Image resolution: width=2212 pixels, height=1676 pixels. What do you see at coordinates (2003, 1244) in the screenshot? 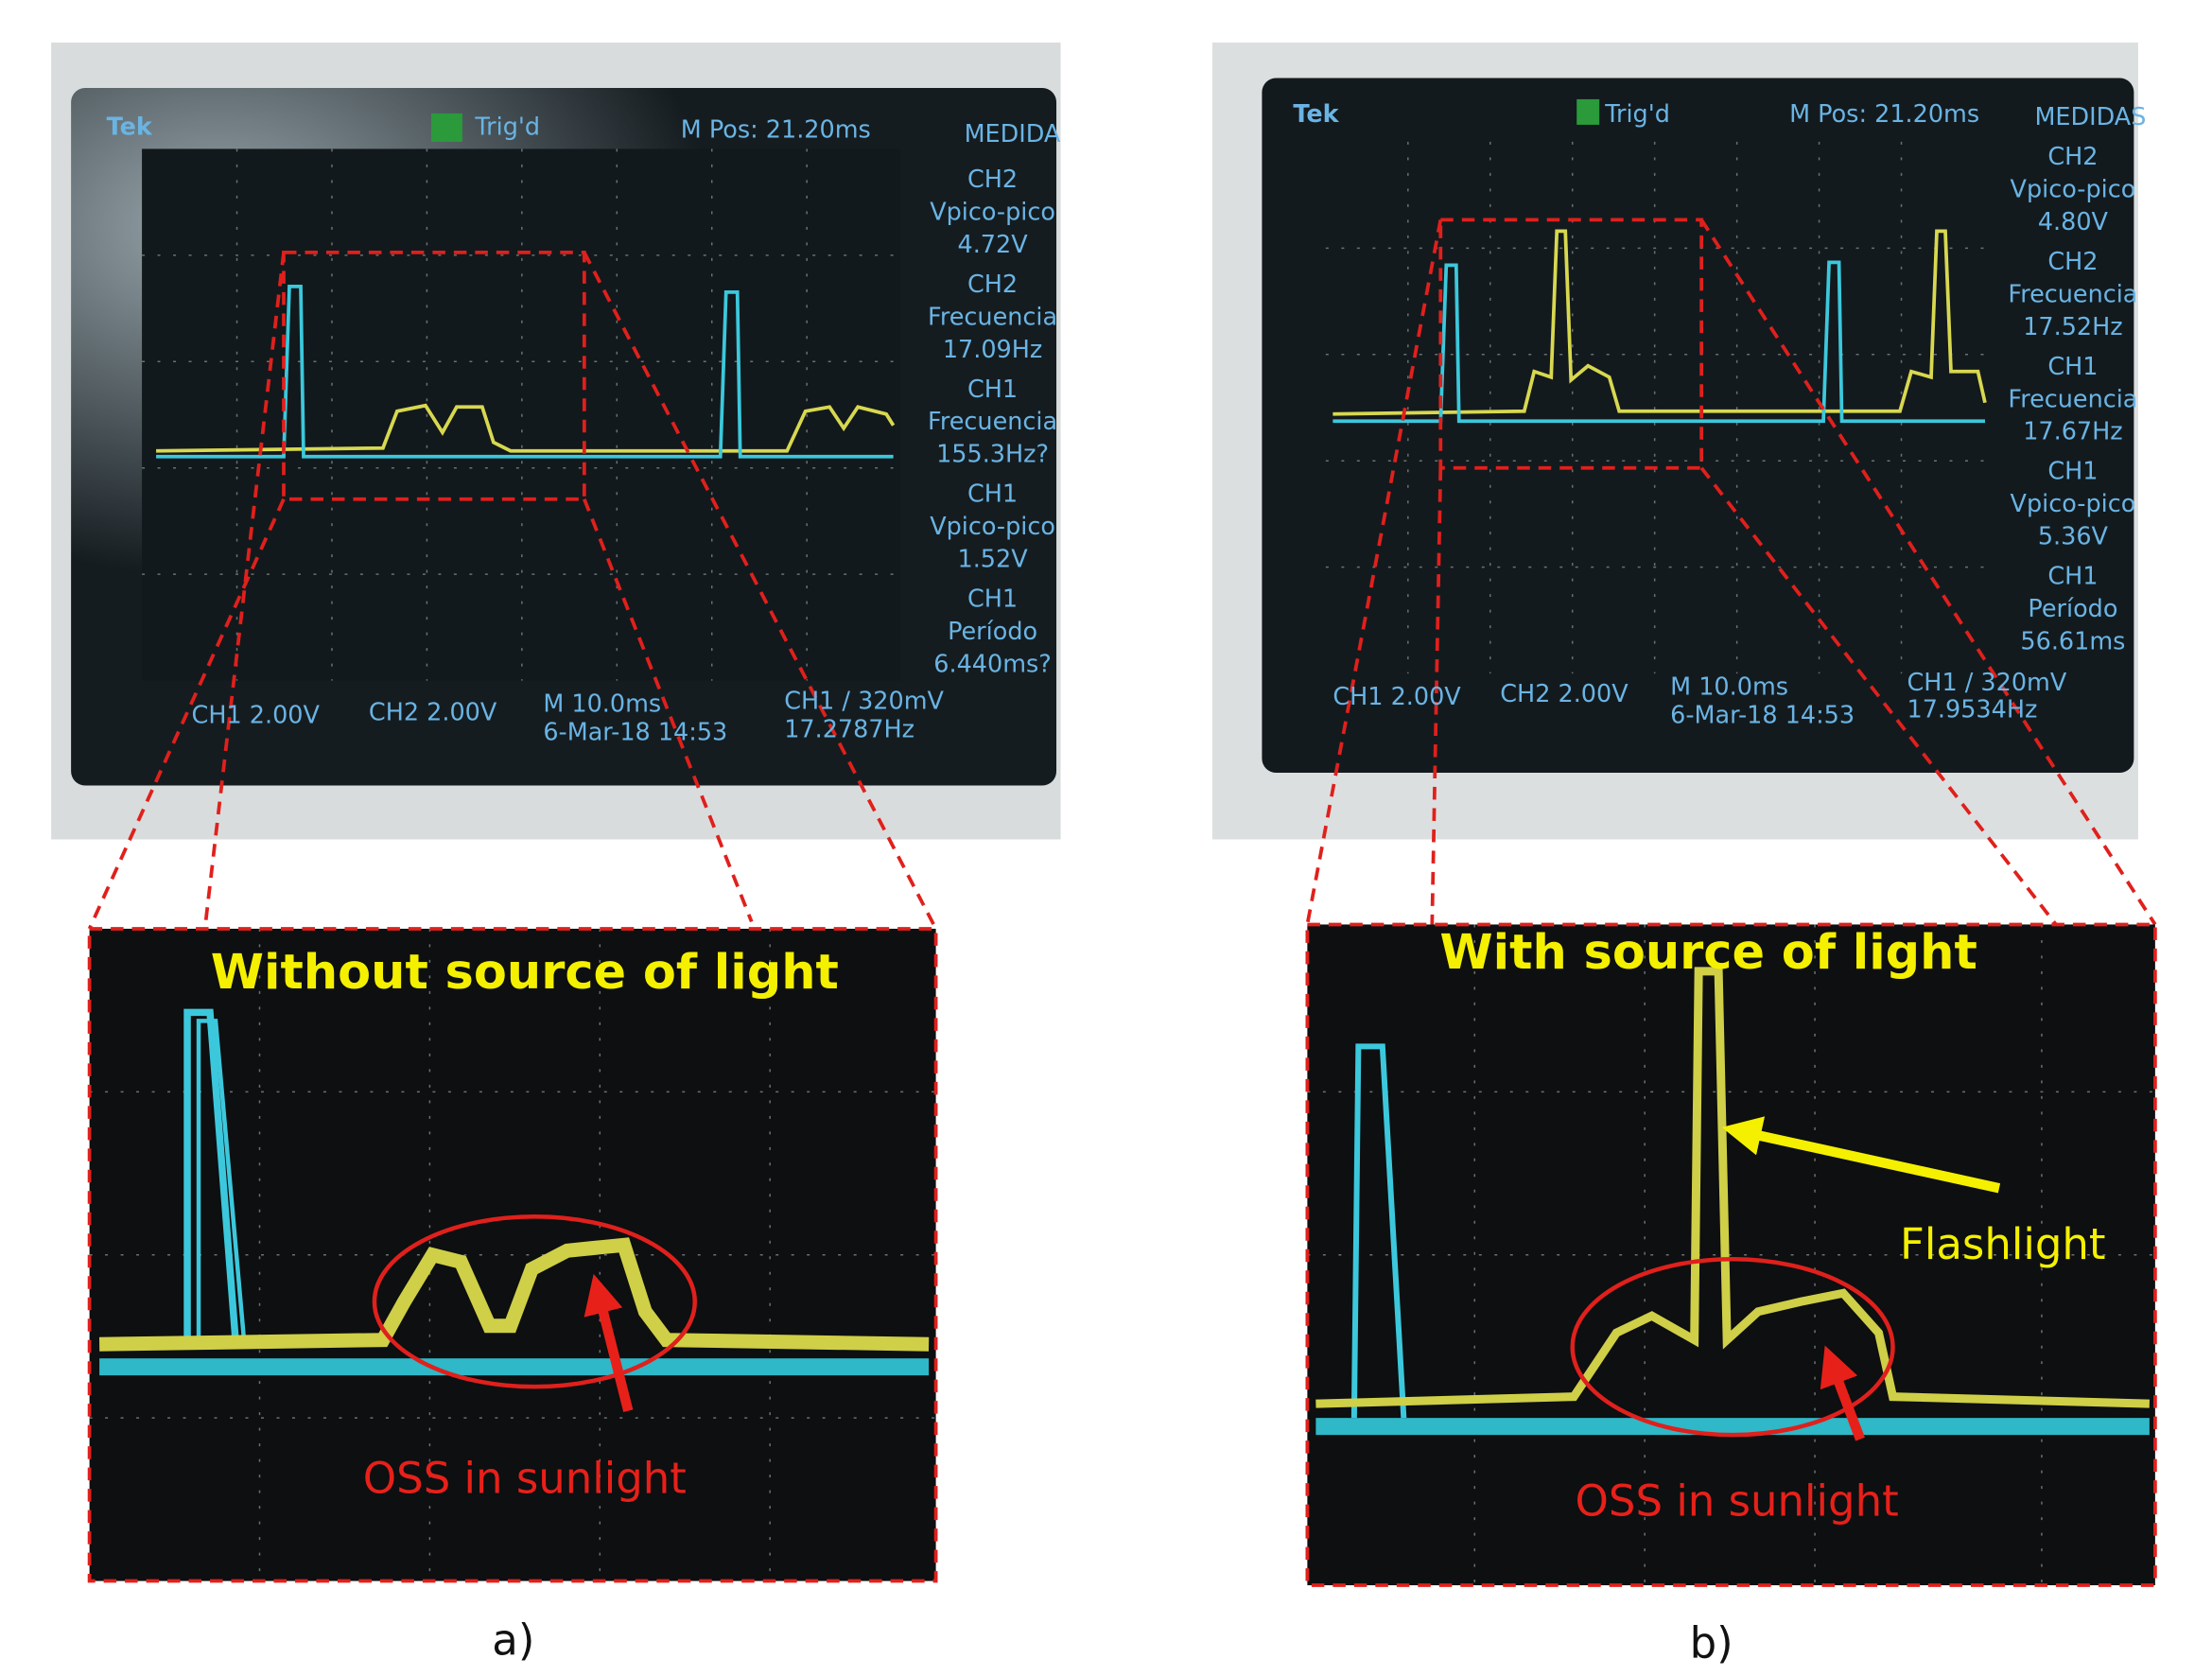
I see `zoom-annotation: Flashlight` at bounding box center [2003, 1244].